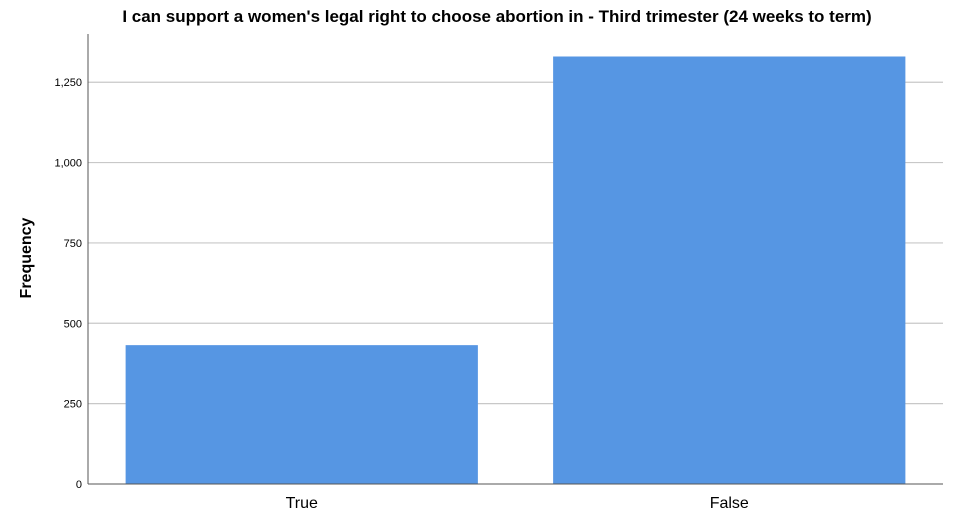  What do you see at coordinates (729, 503) in the screenshot?
I see `x-tick-label: False` at bounding box center [729, 503].